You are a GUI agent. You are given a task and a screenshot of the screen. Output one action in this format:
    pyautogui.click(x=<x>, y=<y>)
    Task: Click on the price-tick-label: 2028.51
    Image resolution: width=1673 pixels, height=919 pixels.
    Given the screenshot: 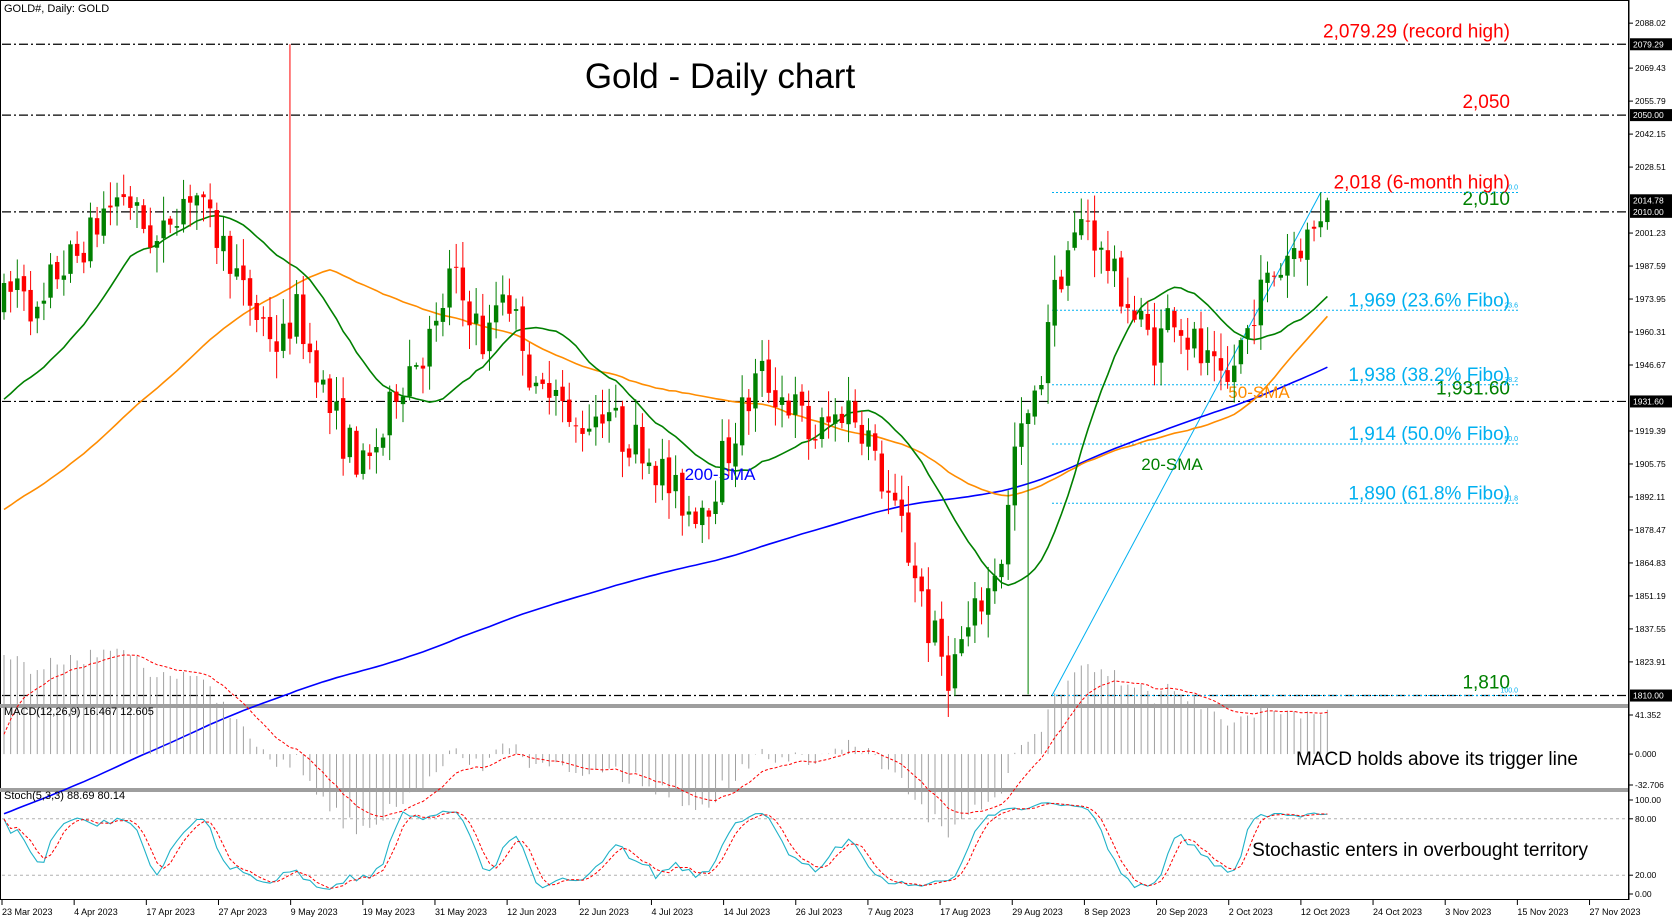 What is the action you would take?
    pyautogui.click(x=1650, y=167)
    